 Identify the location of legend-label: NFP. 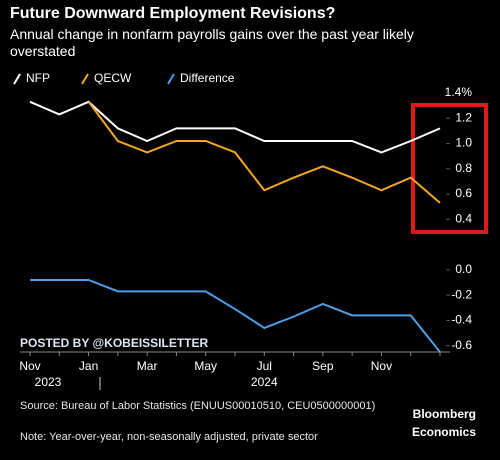
(38, 78).